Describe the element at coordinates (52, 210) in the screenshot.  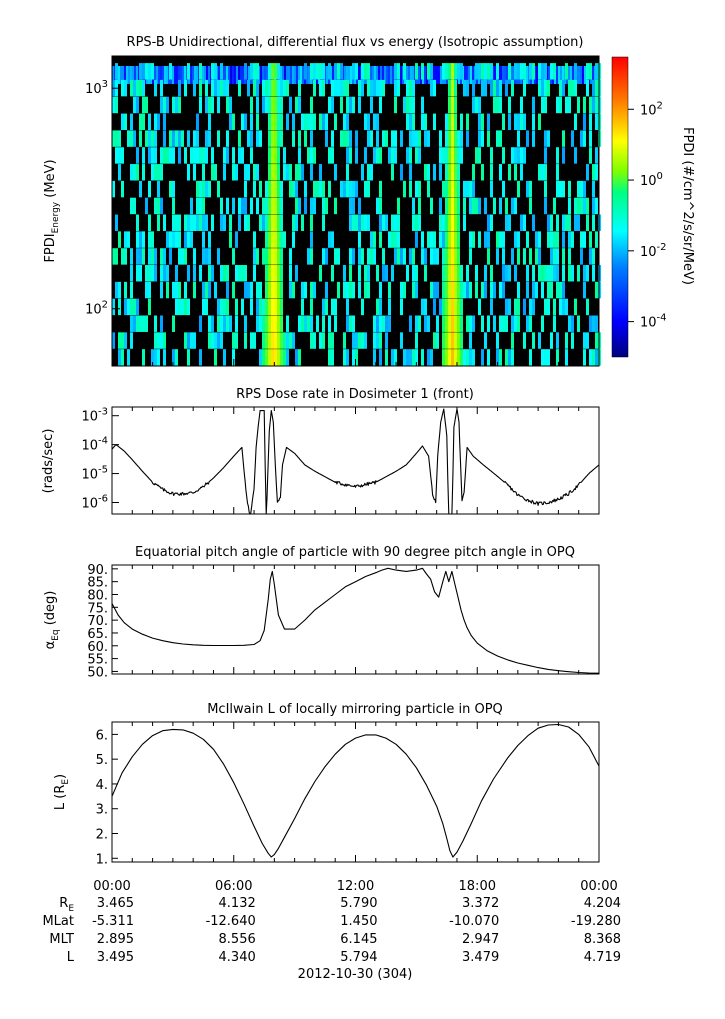
I see `spectrogram-y-label: FPDIEnergy (MeV)` at that location.